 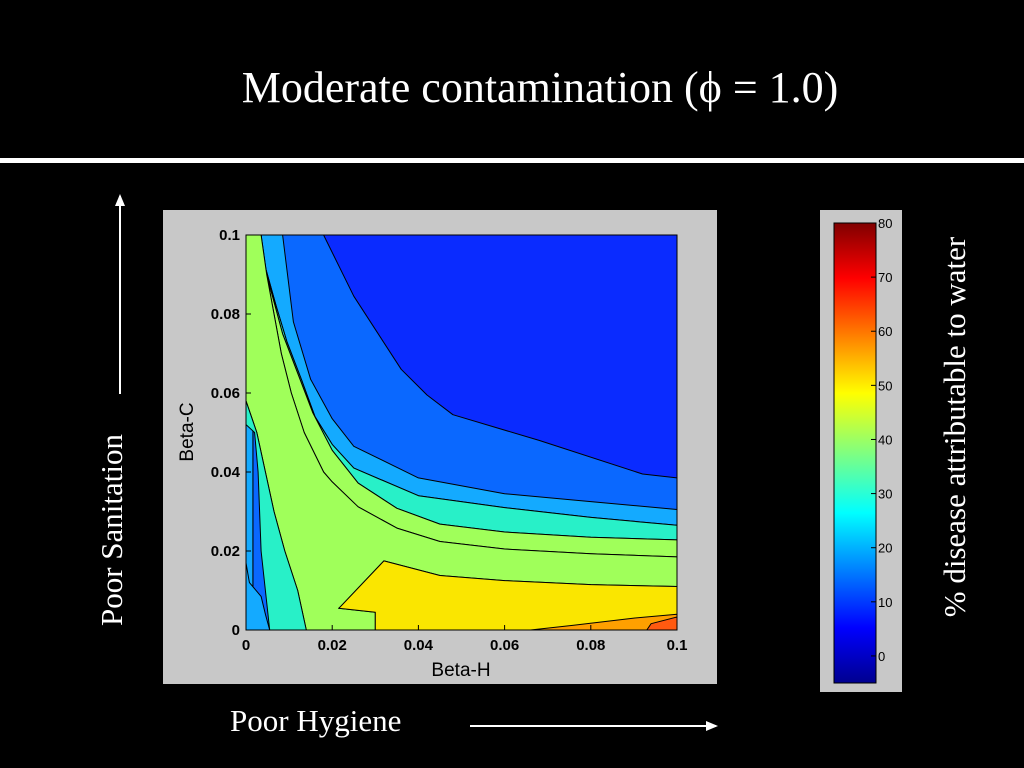 I want to click on x-tick-label: 0.1, so click(x=677, y=645).